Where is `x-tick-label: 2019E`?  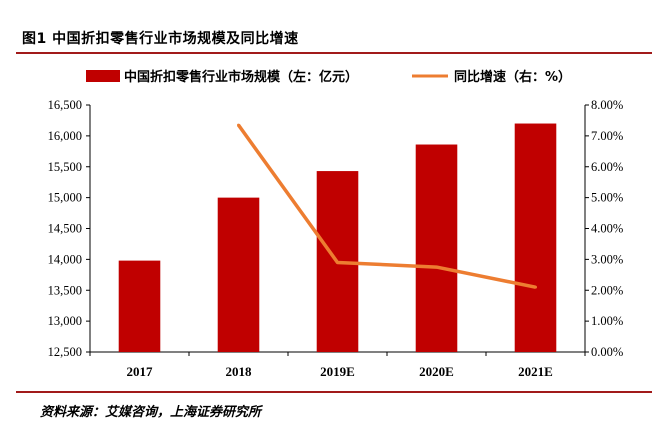
x-tick-label: 2019E is located at coordinates (337, 371).